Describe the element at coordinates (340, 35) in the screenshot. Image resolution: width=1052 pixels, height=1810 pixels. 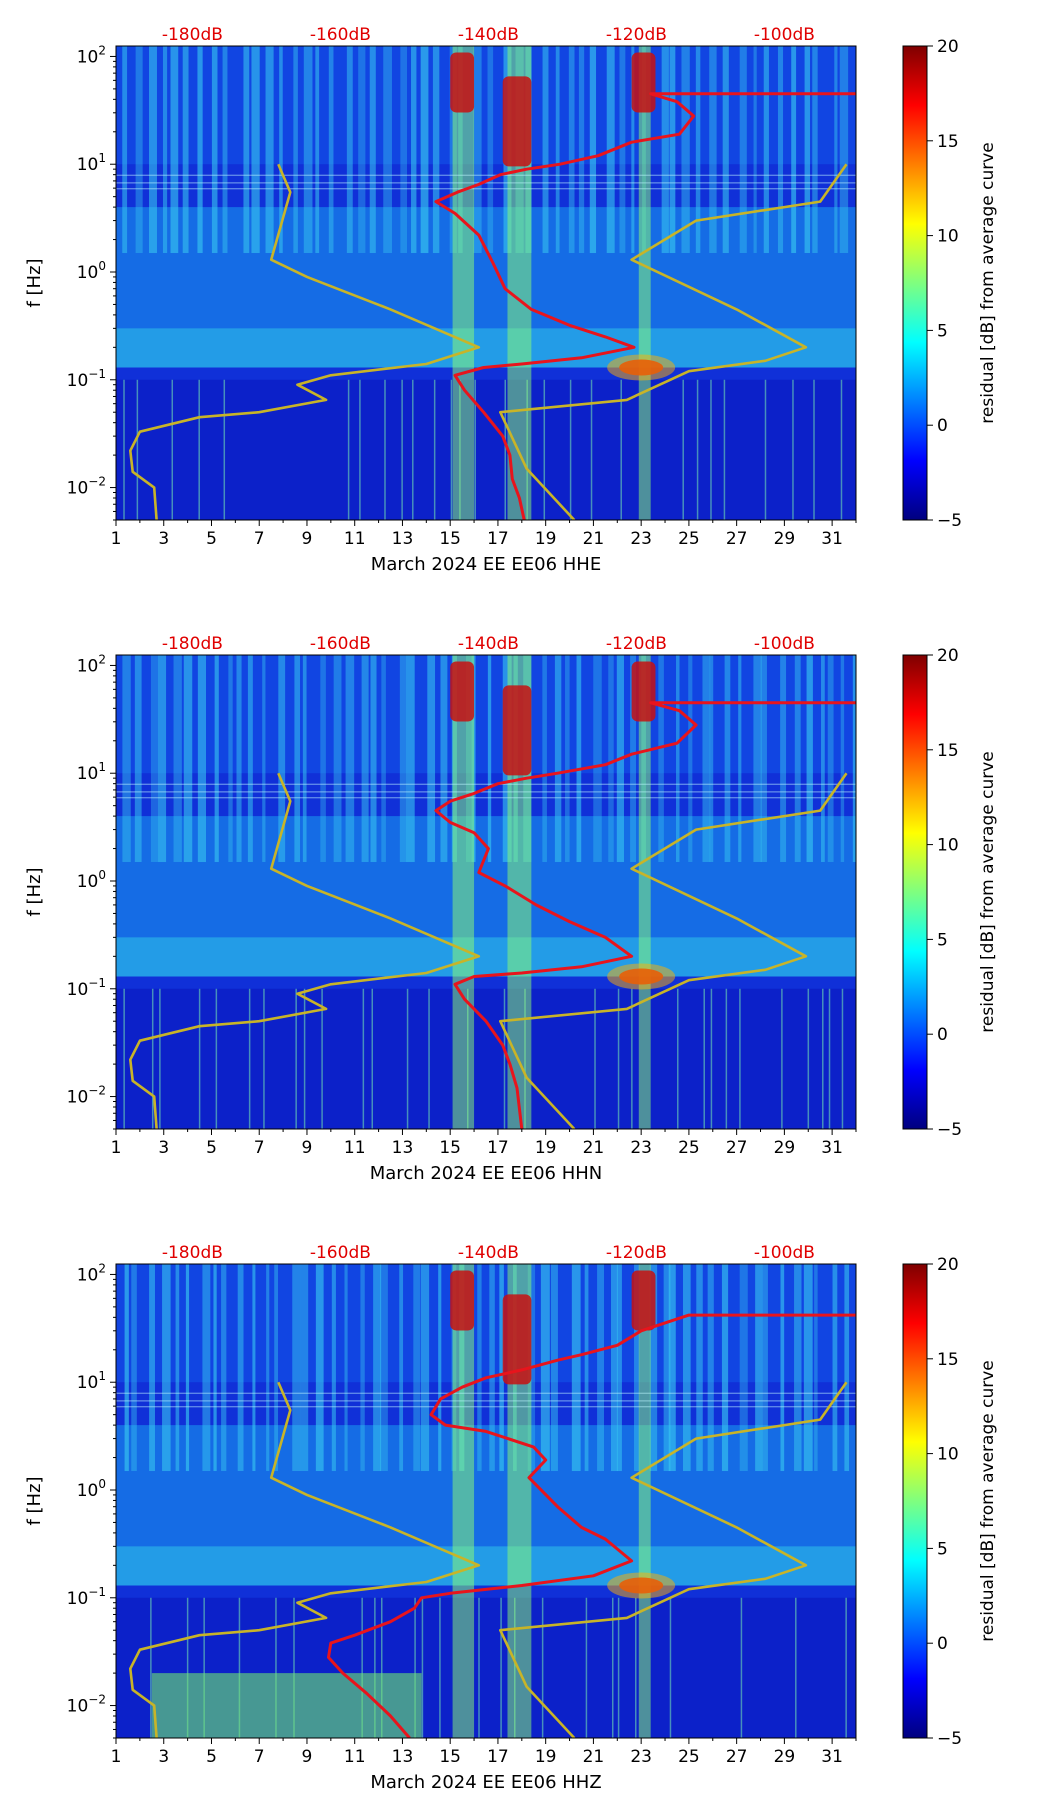
I see `top-db-label: -160dB` at that location.